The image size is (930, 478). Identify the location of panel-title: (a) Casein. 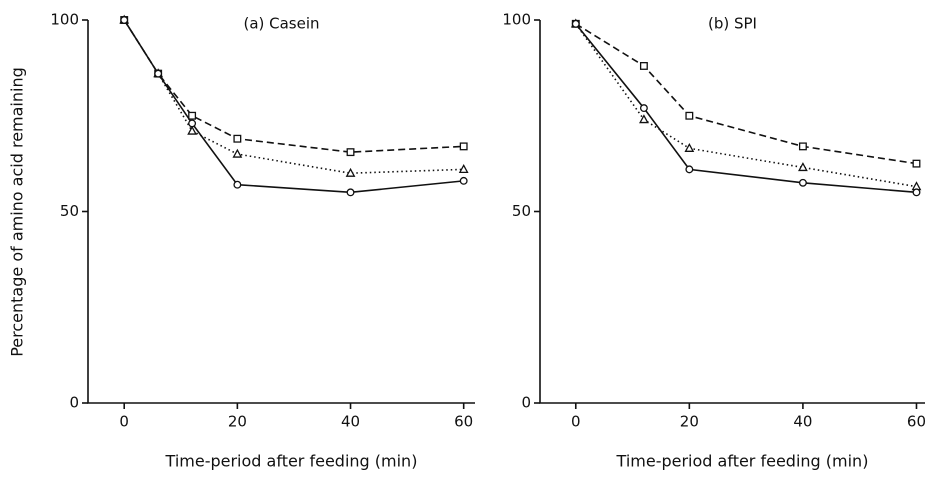
(281, 24).